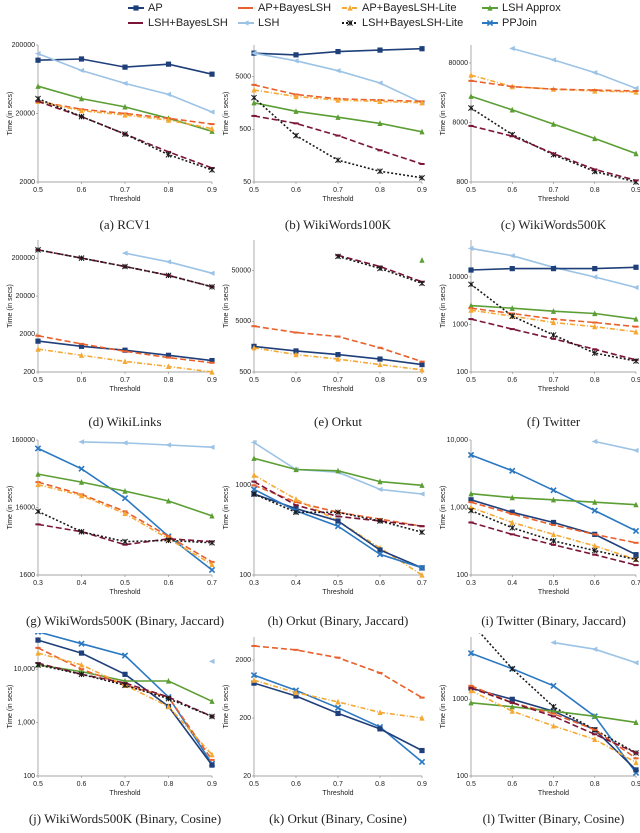 The width and height of the screenshot is (640, 833). I want to click on x-tick-label: 0.4, so click(82, 583).